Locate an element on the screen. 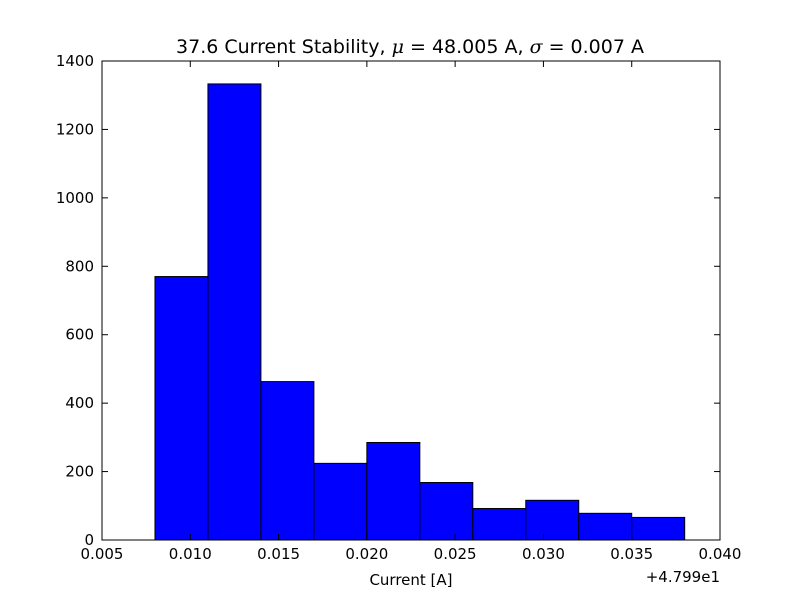 This screenshot has width=800, height=605. x-tick-label: 0.030 is located at coordinates (543, 554).